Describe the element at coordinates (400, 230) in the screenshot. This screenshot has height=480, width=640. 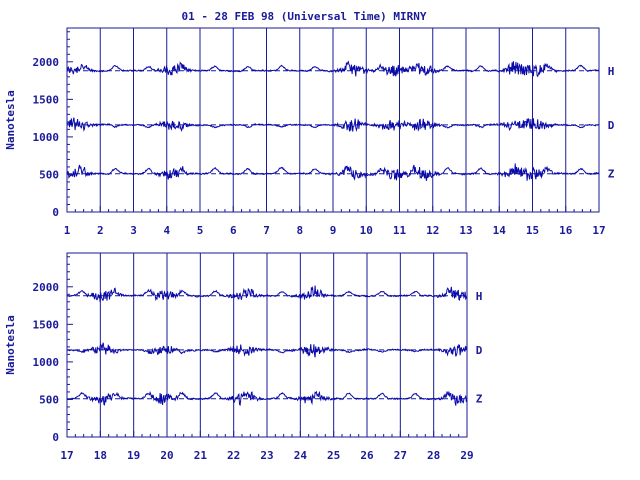
I see `x-tick-label: 11` at that location.